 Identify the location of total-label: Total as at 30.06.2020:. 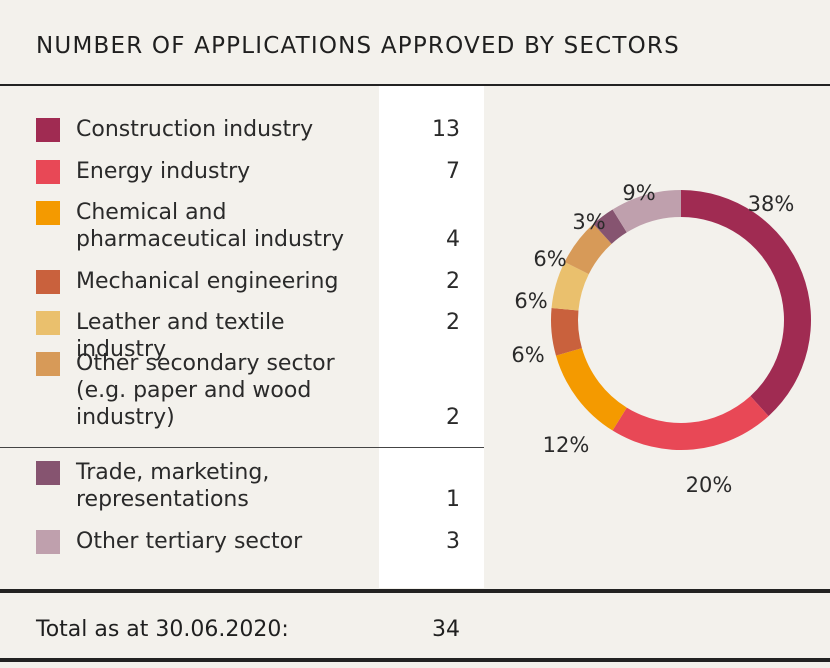
(162, 629).